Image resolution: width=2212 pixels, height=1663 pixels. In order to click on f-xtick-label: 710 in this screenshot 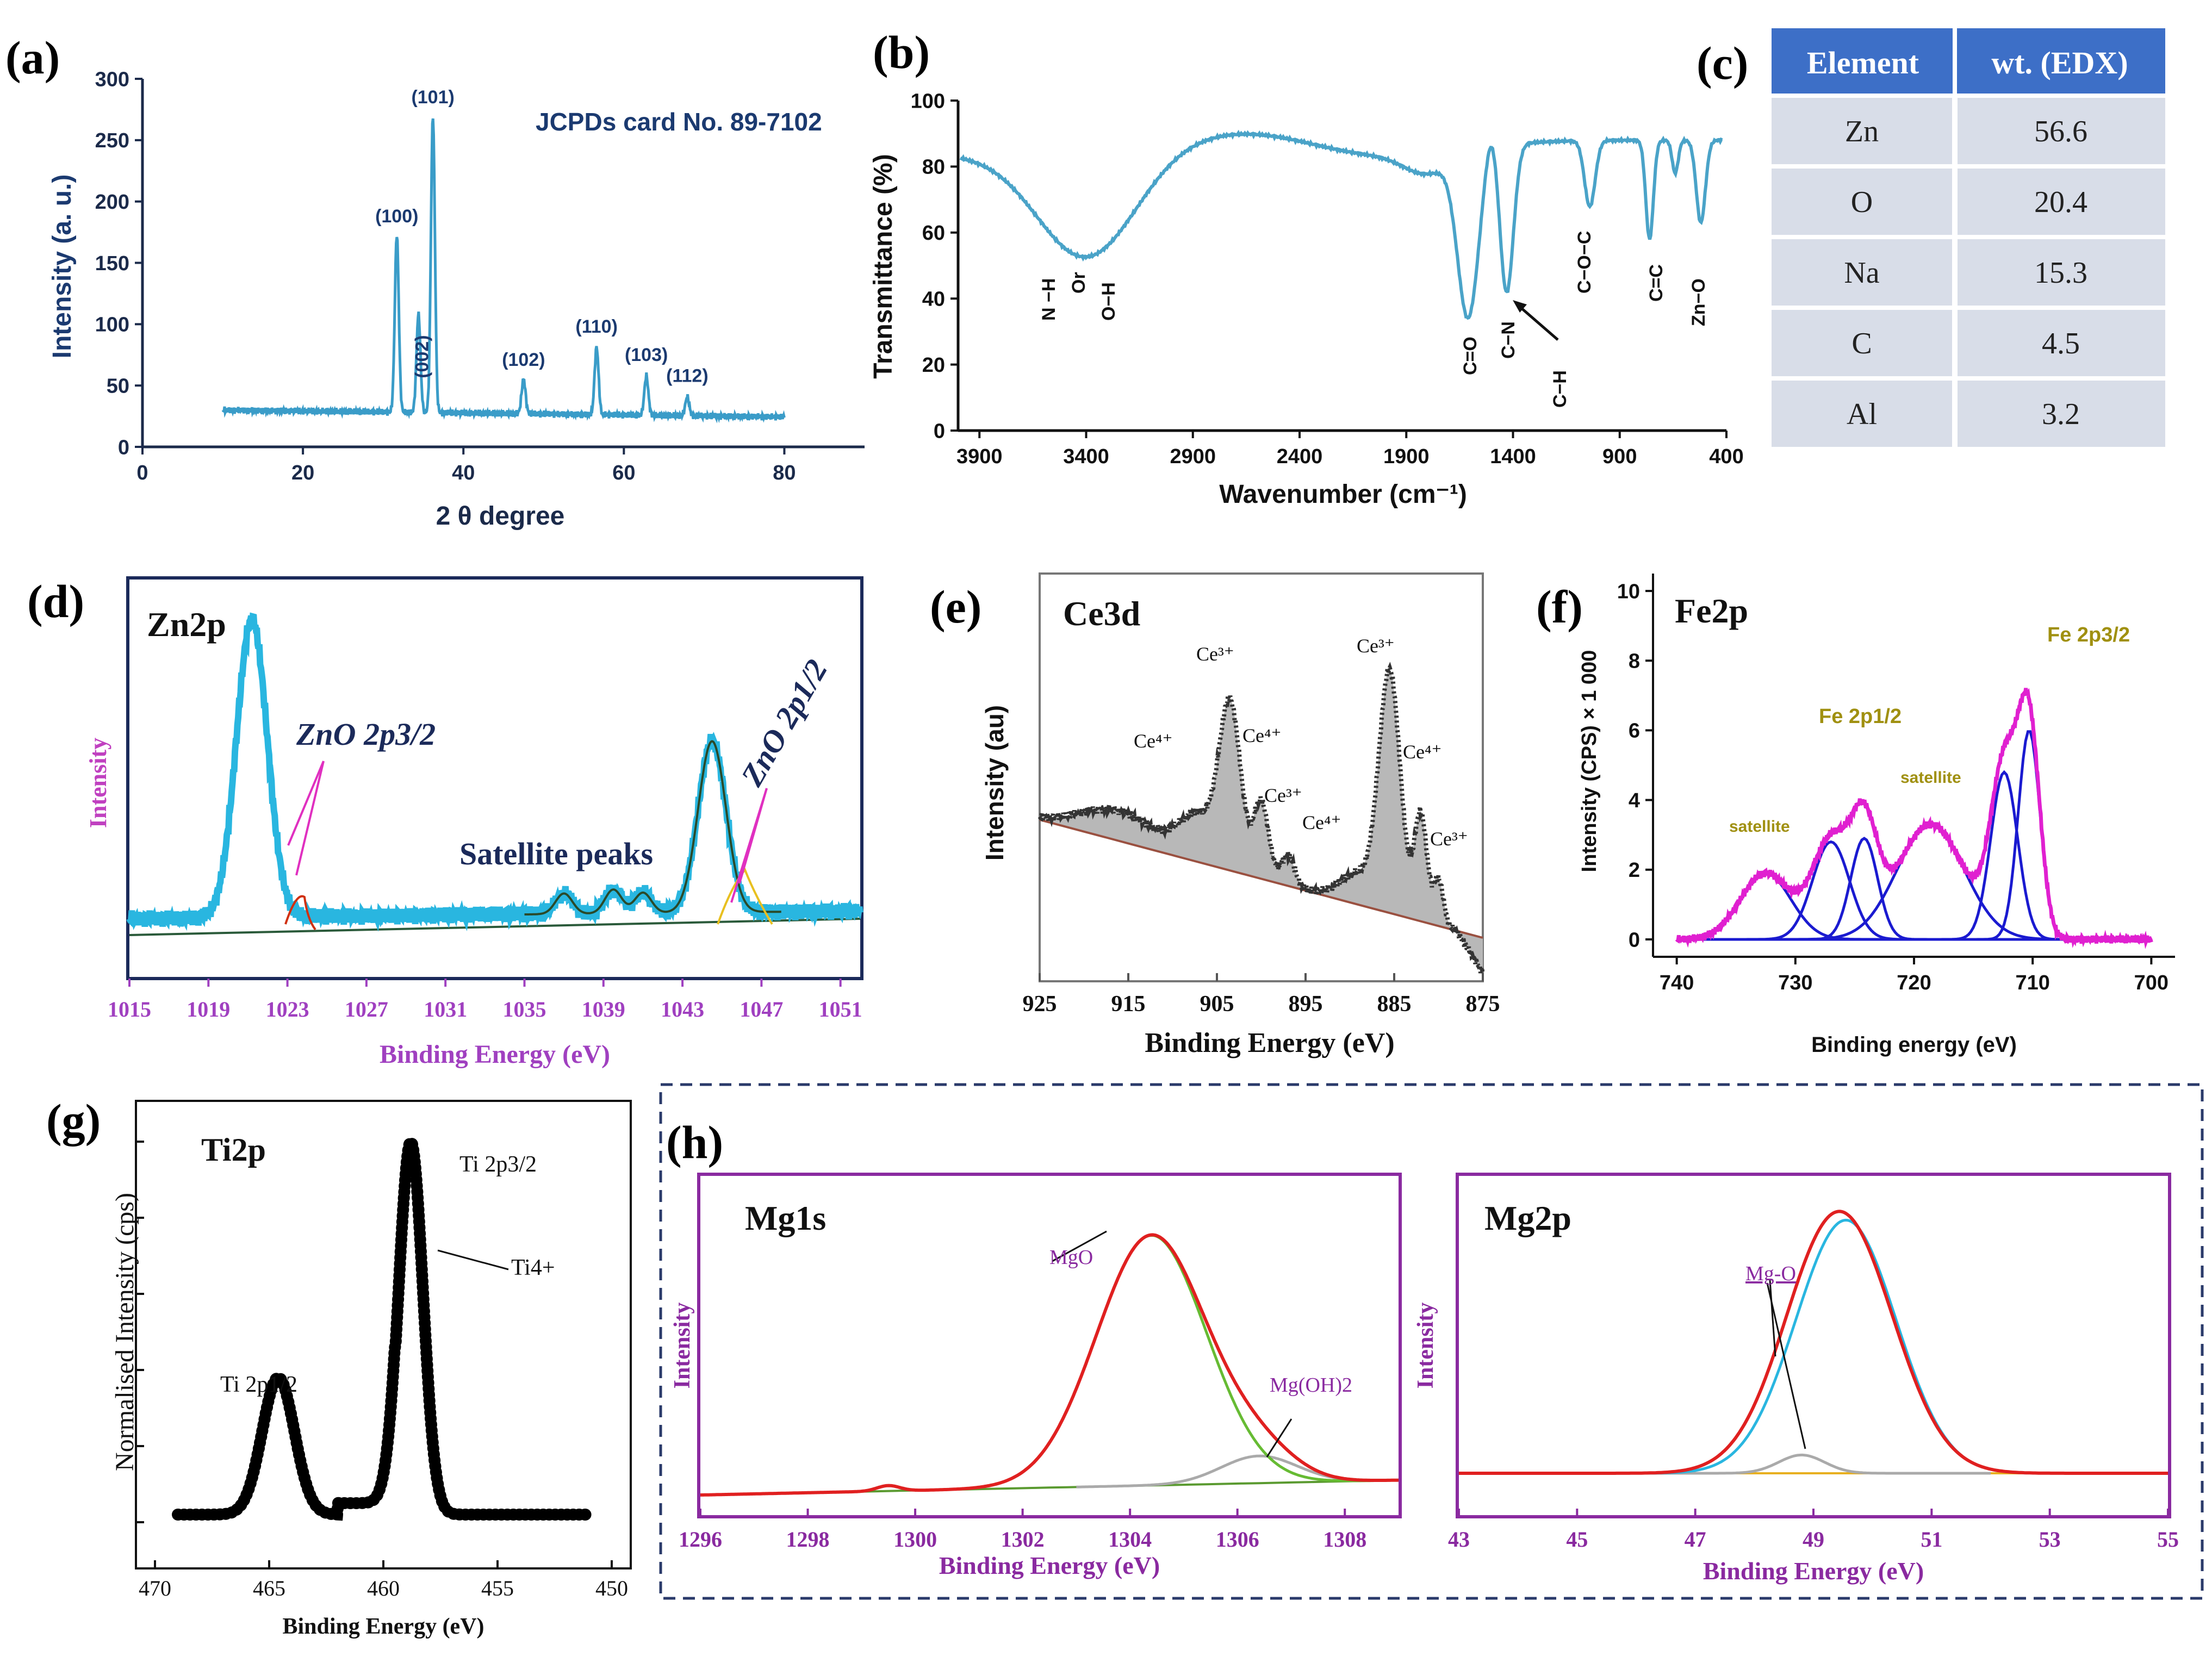, I will do `click(2032, 982)`.